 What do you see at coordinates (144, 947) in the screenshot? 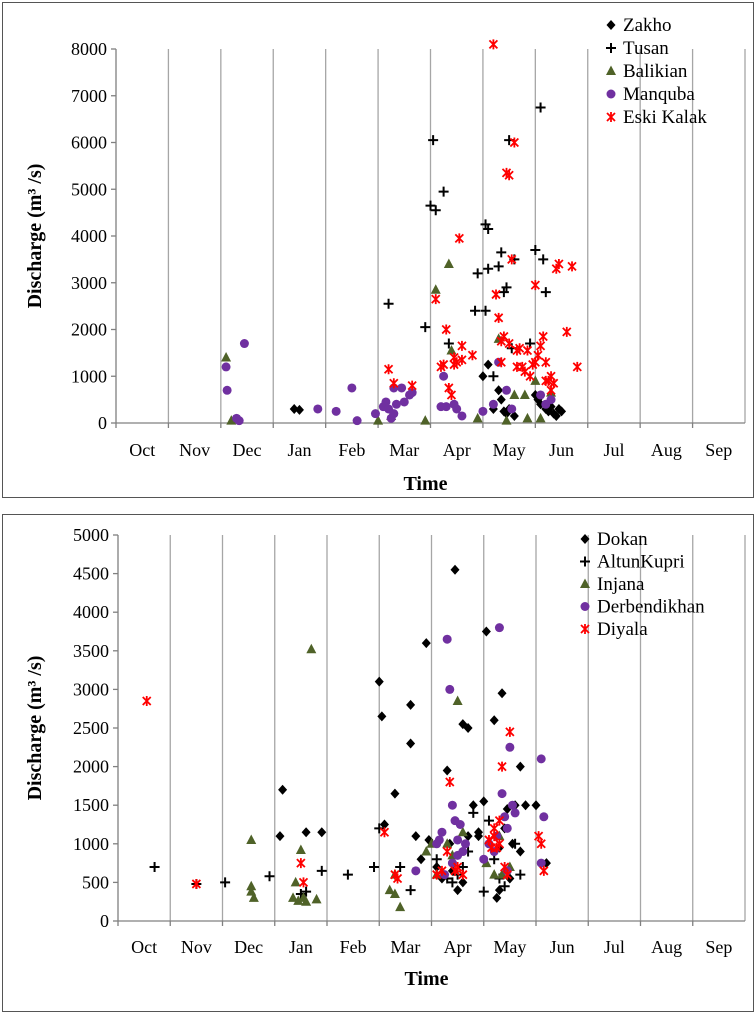
I see `x-tick-label: Oct` at bounding box center [144, 947].